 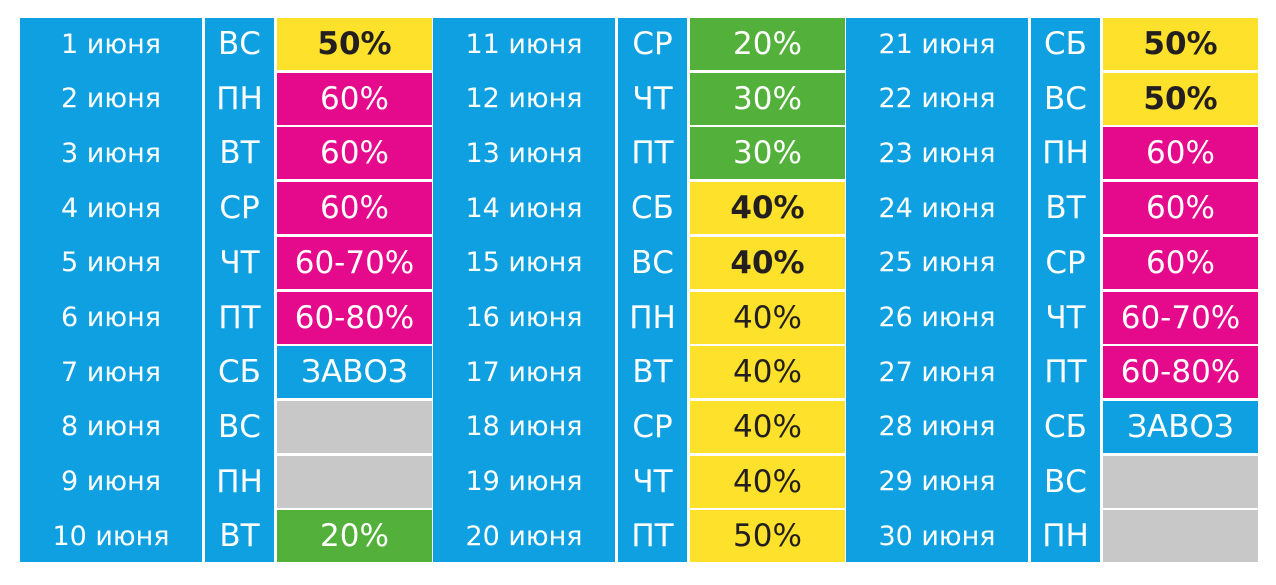 What do you see at coordinates (937, 372) in the screenshot?
I see `date-label: 27 июня` at bounding box center [937, 372].